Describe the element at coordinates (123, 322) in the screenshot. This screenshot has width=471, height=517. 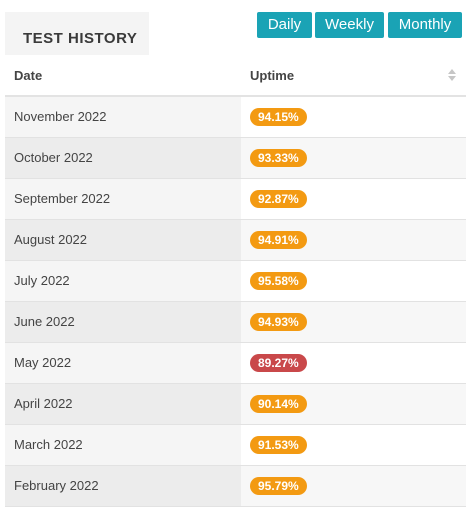
I see `row-date: June 2022` at that location.